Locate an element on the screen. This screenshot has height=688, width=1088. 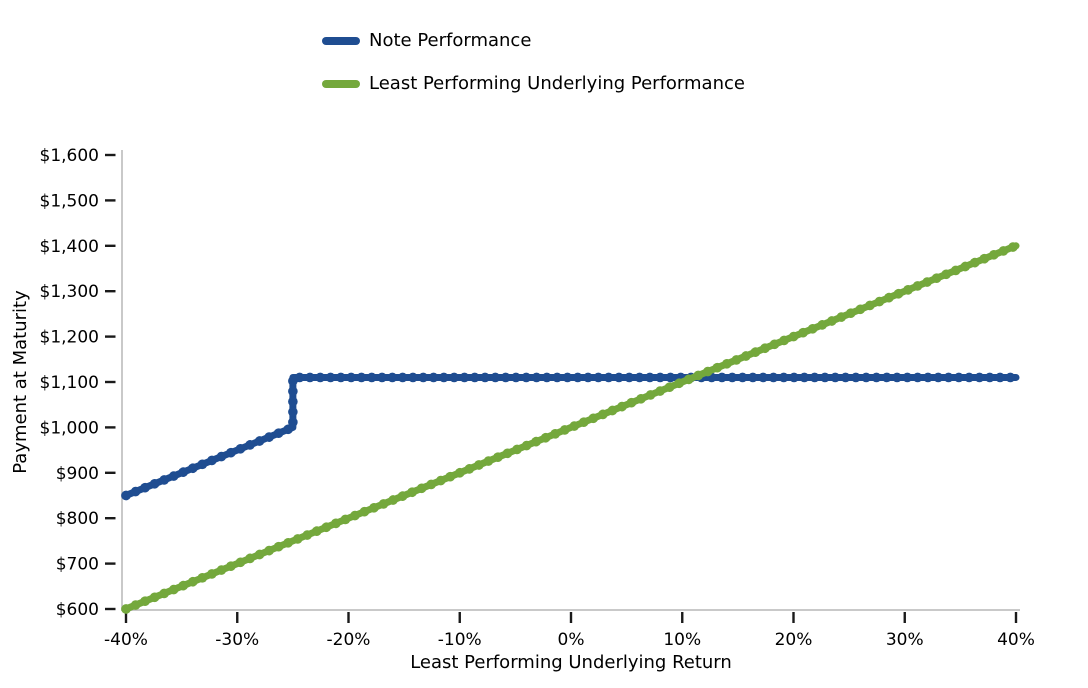
y-tick-label: $1,400 is located at coordinates (69, 247).